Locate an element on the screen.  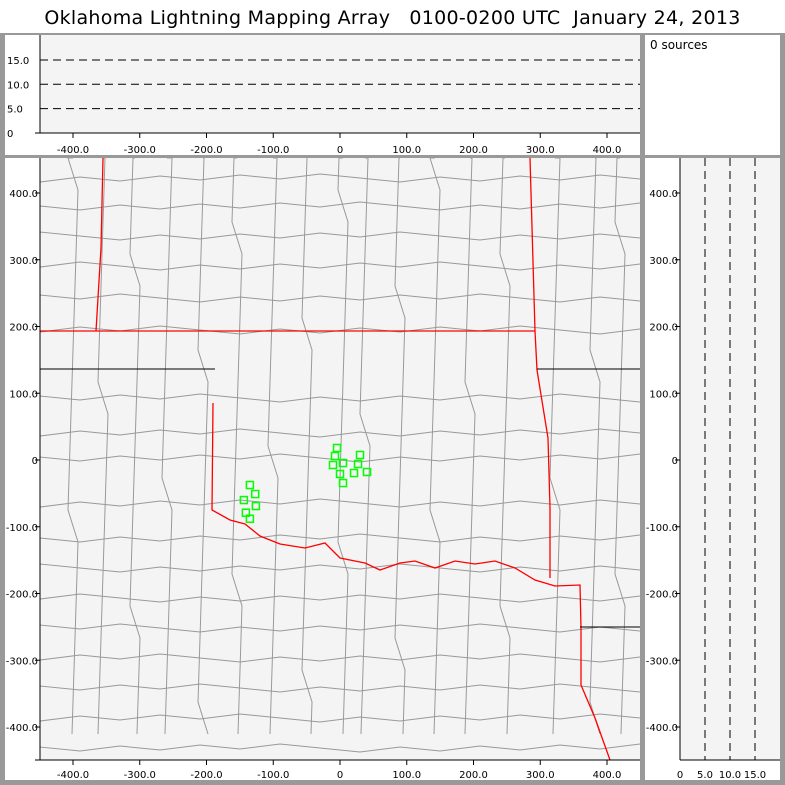
state-border-oklahoma-east is located at coordinates (540, 367).